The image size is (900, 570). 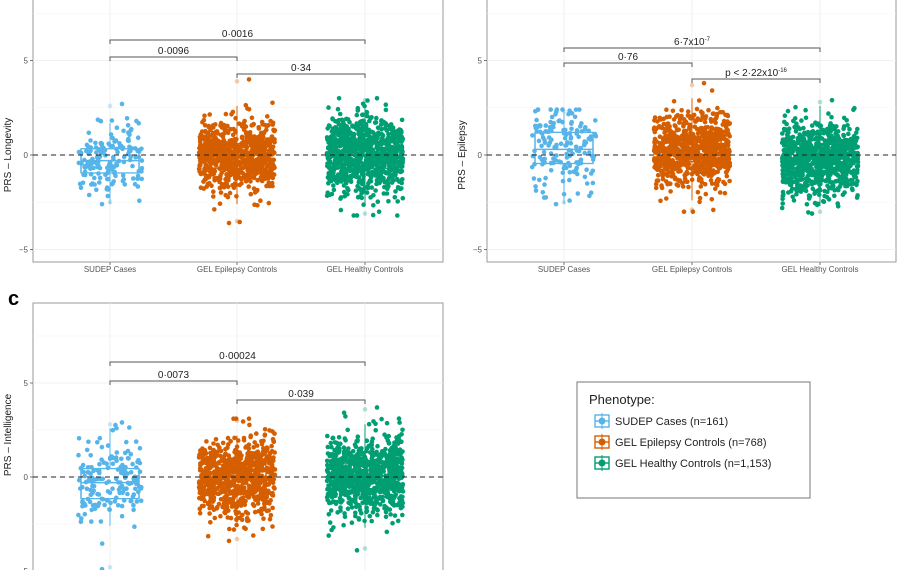 What do you see at coordinates (26, 155) in the screenshot?
I see `y-tick-label: 0` at bounding box center [26, 155].